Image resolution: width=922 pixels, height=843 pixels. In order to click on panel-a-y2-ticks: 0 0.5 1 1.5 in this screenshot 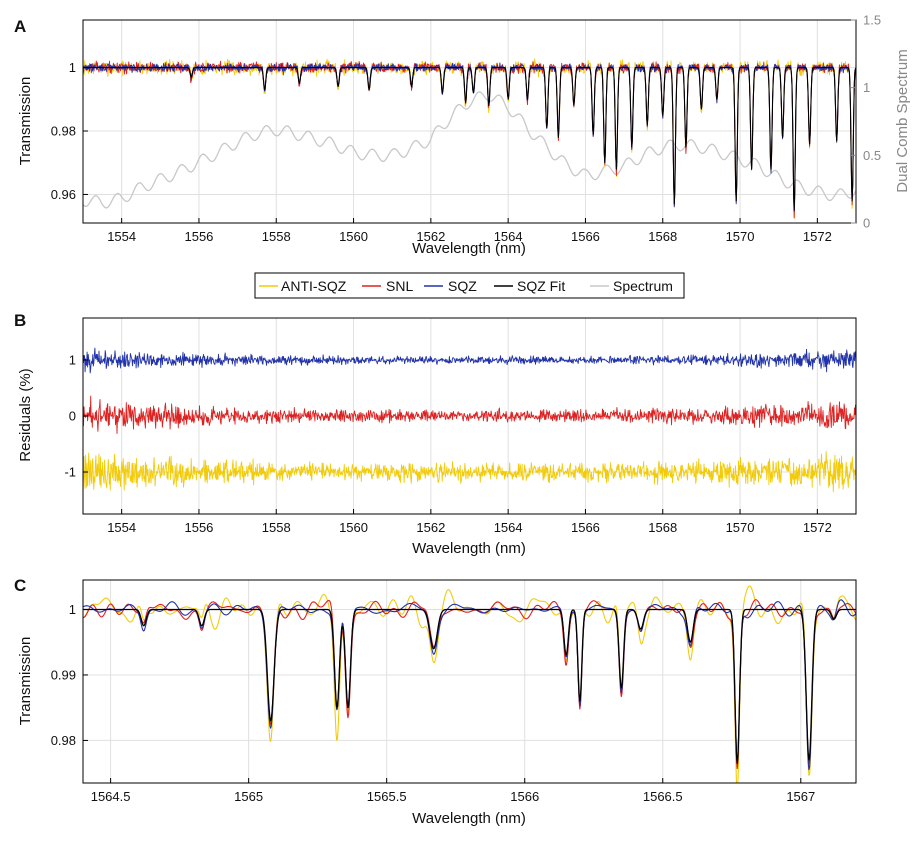, I will do `click(866, 122)`.